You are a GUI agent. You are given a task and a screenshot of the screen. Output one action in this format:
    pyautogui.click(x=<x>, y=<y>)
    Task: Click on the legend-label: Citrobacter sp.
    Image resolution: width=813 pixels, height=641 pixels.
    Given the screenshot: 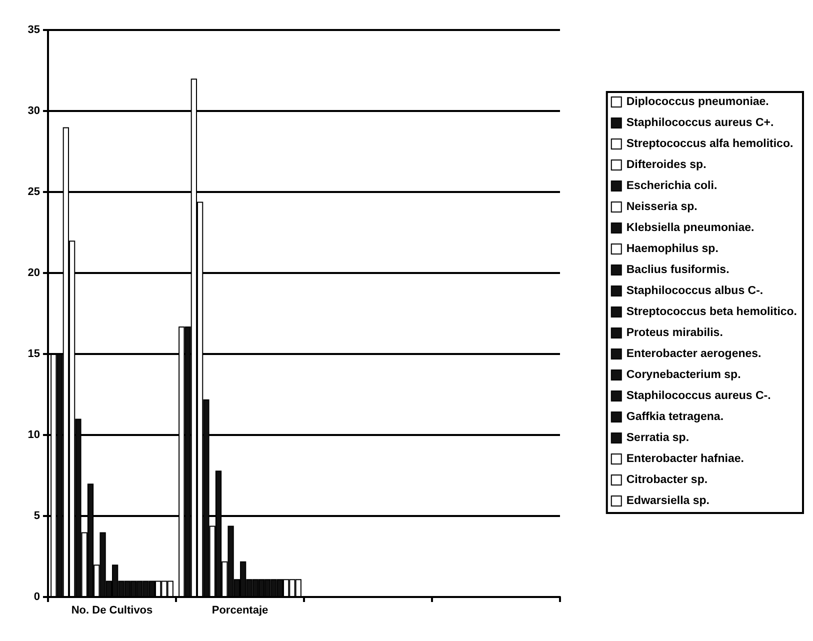 What is the action you would take?
    pyautogui.click(x=667, y=480)
    